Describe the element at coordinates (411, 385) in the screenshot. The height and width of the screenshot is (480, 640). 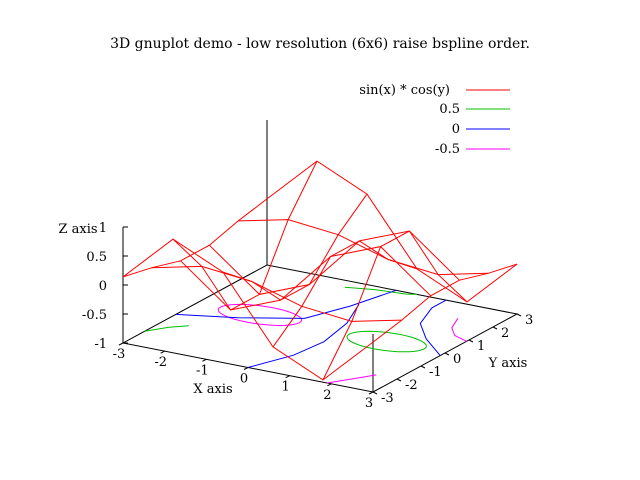
I see `y-tick-label: -2` at that location.